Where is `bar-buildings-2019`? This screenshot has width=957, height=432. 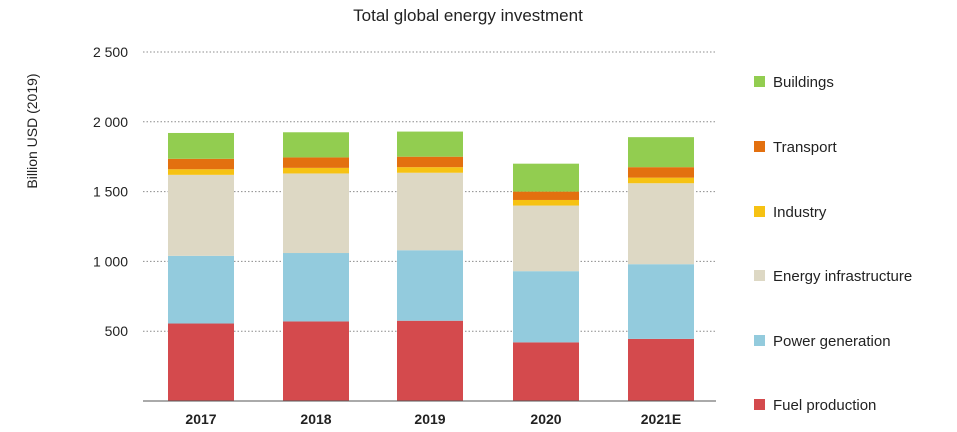 bar-buildings-2019 is located at coordinates (430, 144).